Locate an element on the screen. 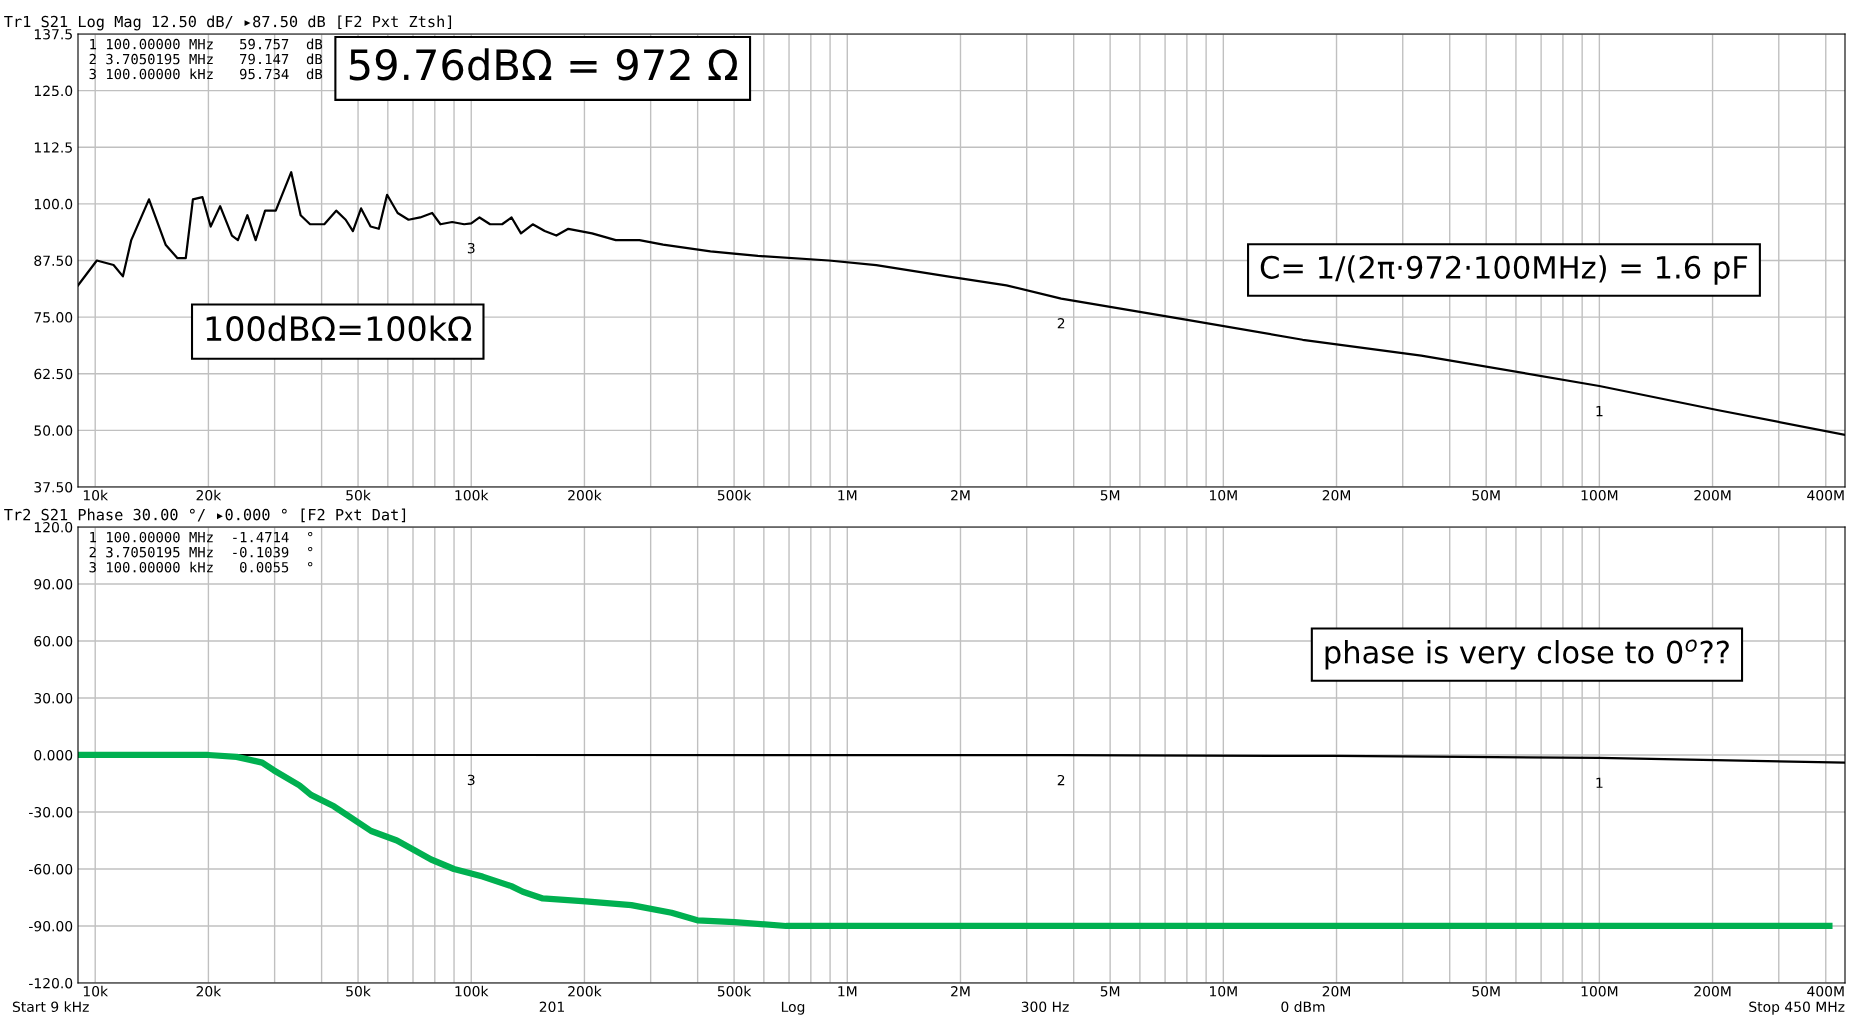  chart-title: Tr2 S21 Phase 30.00 °/ ▸0.000 ° [F2 Pxt Dat] is located at coordinates (205, 515).